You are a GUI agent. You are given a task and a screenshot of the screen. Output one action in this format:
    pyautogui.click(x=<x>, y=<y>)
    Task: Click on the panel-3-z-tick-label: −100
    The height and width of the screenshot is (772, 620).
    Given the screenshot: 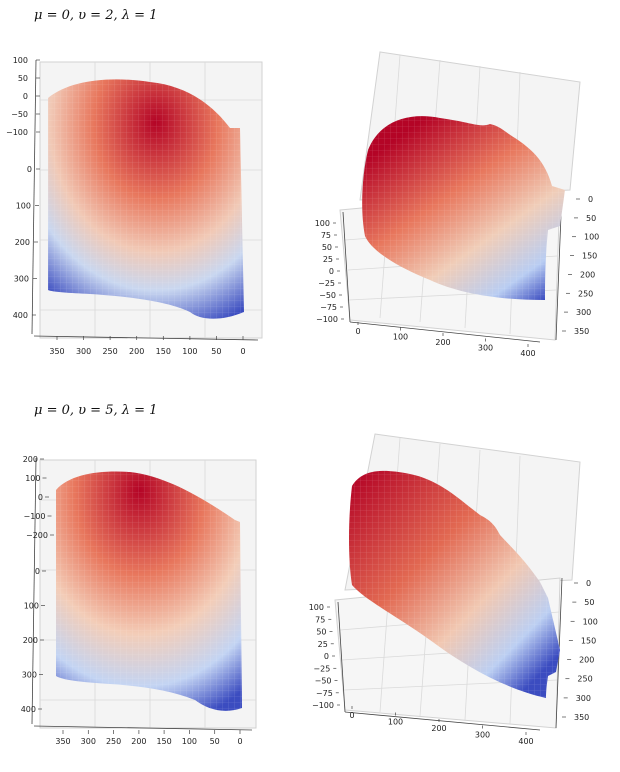 What is the action you would take?
    pyautogui.click(x=323, y=705)
    